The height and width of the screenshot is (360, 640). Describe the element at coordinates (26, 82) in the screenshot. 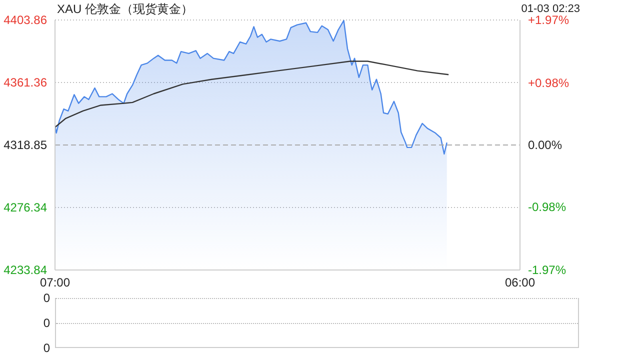

I see `y-tick-label: 4361.36` at that location.